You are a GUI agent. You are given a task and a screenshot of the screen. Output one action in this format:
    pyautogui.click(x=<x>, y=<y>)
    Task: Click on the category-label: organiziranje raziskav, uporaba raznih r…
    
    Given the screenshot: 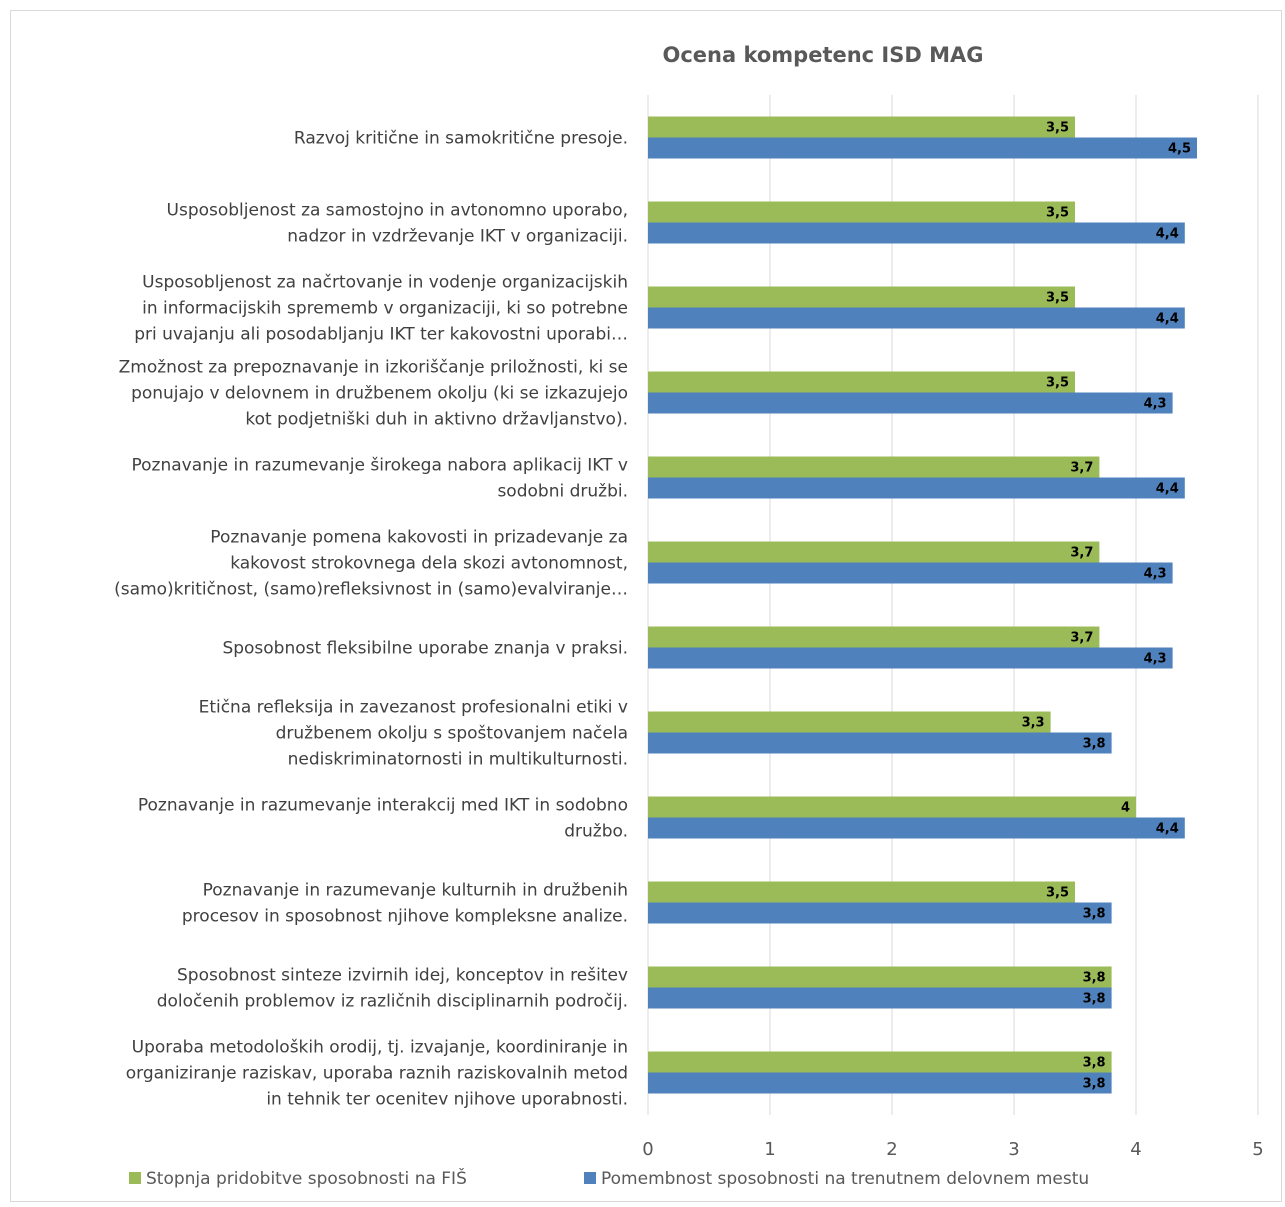 What is the action you would take?
    pyautogui.click(x=377, y=1074)
    